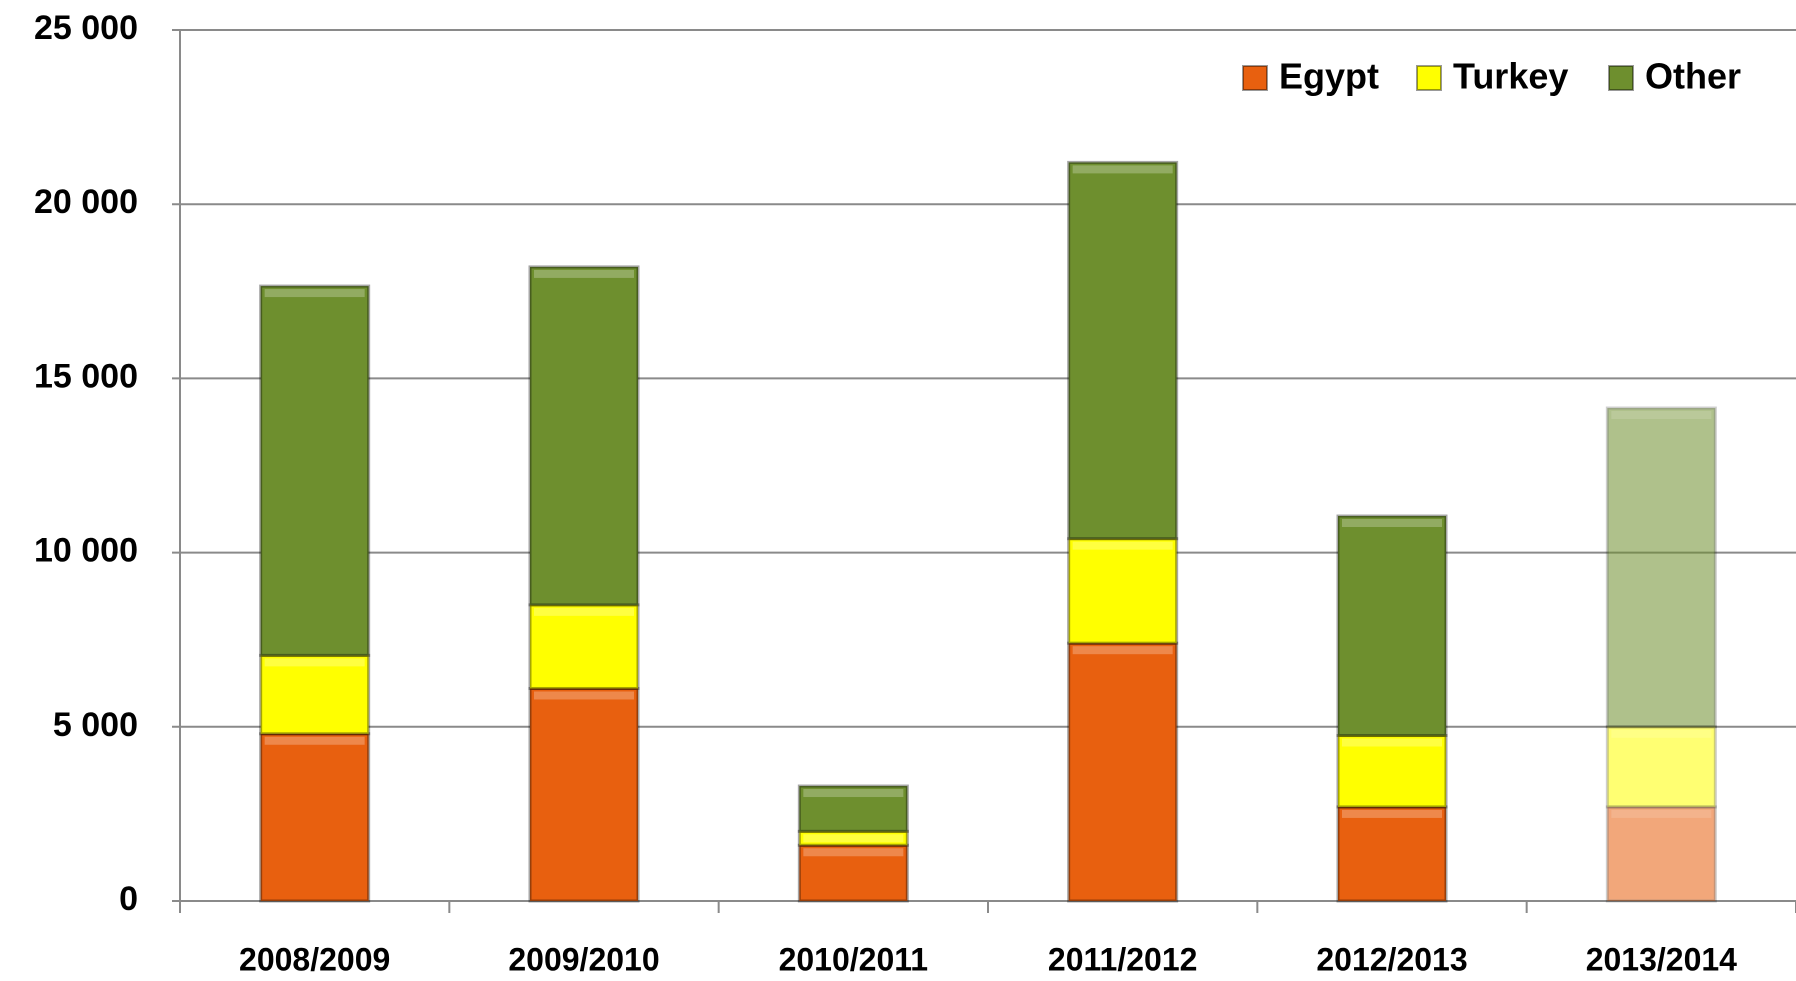  What do you see at coordinates (854, 959) in the screenshot?
I see `x-tick-label: 2010/2011` at bounding box center [854, 959].